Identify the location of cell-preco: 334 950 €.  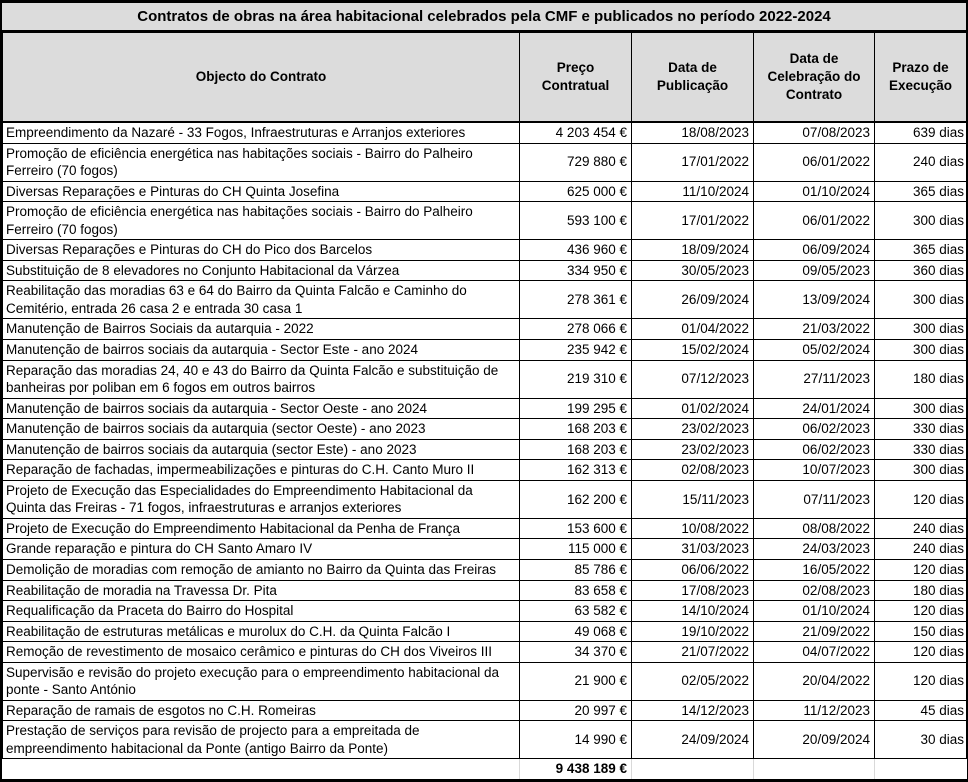
(575, 270).